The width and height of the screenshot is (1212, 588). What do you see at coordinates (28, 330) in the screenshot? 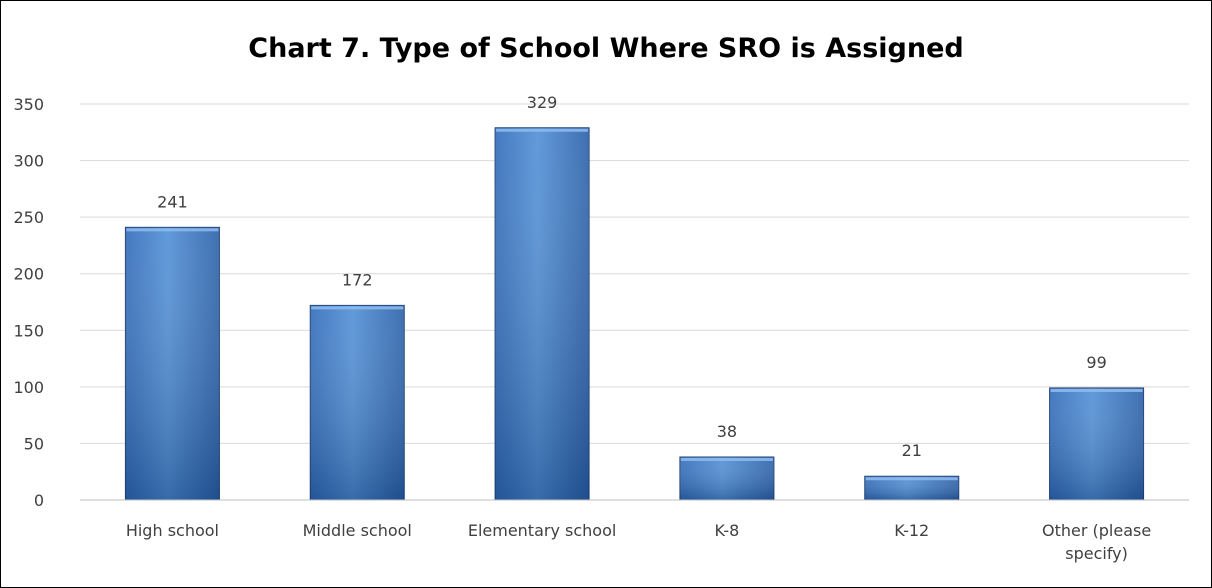
I see `y-tick-label: 150` at bounding box center [28, 330].